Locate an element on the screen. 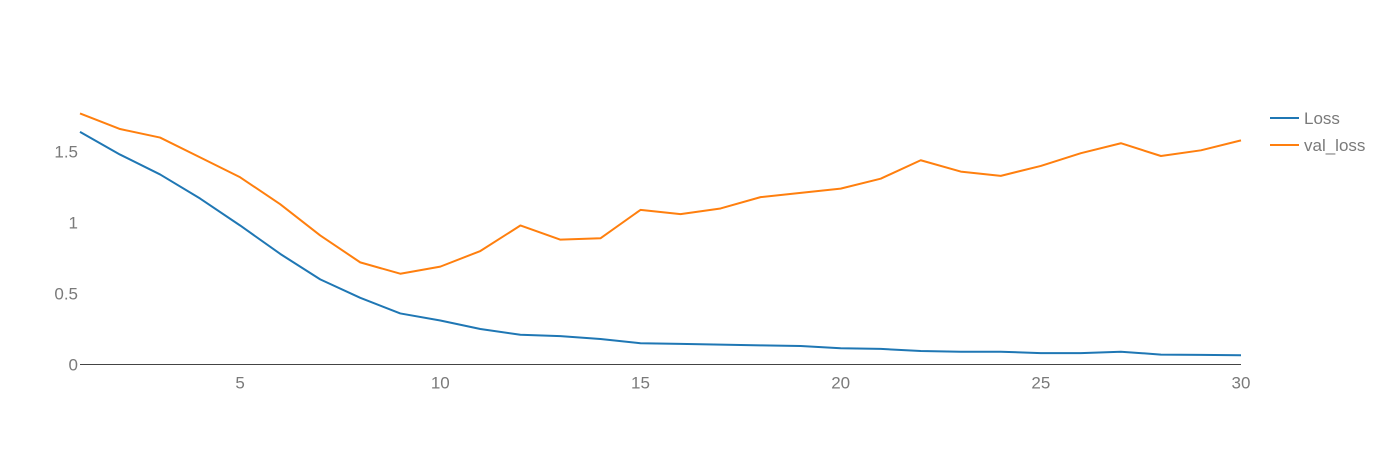  y-axis-ticks: 0 0.5 1 1.5 is located at coordinates (66, 259).